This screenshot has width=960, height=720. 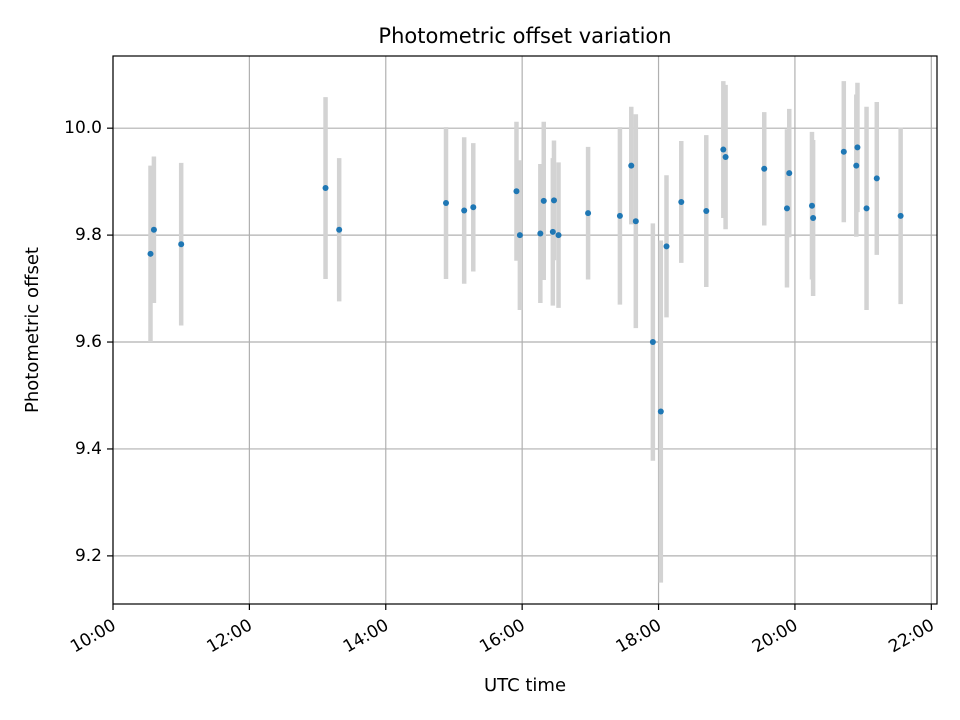 What do you see at coordinates (88, 235) in the screenshot?
I see `y-tick-label: 9.8` at bounding box center [88, 235].